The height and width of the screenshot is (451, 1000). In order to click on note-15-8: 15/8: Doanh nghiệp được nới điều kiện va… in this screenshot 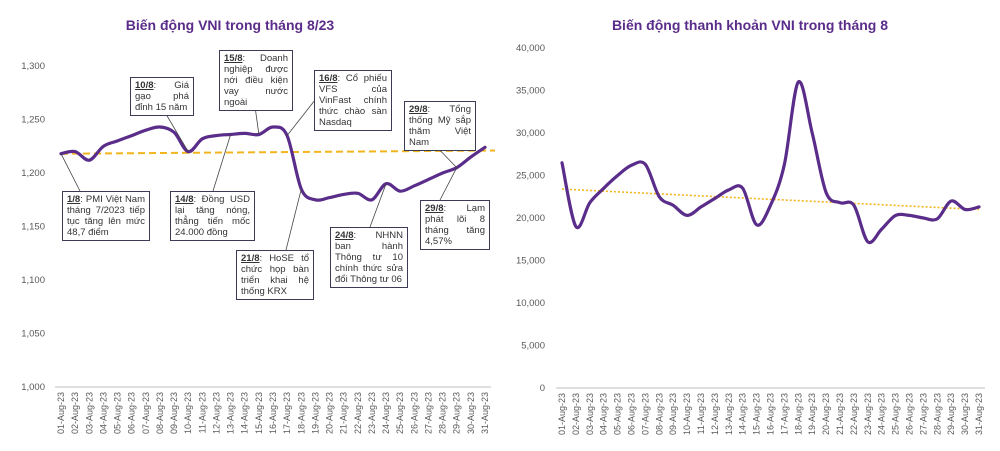, I will do `click(256, 80)`.